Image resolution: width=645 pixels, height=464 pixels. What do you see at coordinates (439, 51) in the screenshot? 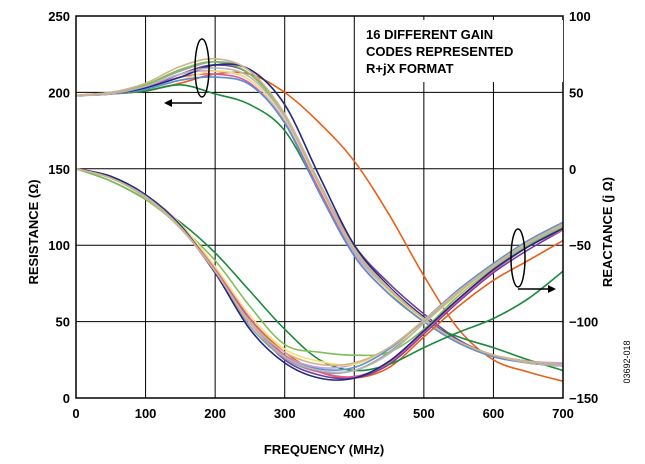
I see `annotation-line-2: CODES REPRESENTED` at bounding box center [439, 51].